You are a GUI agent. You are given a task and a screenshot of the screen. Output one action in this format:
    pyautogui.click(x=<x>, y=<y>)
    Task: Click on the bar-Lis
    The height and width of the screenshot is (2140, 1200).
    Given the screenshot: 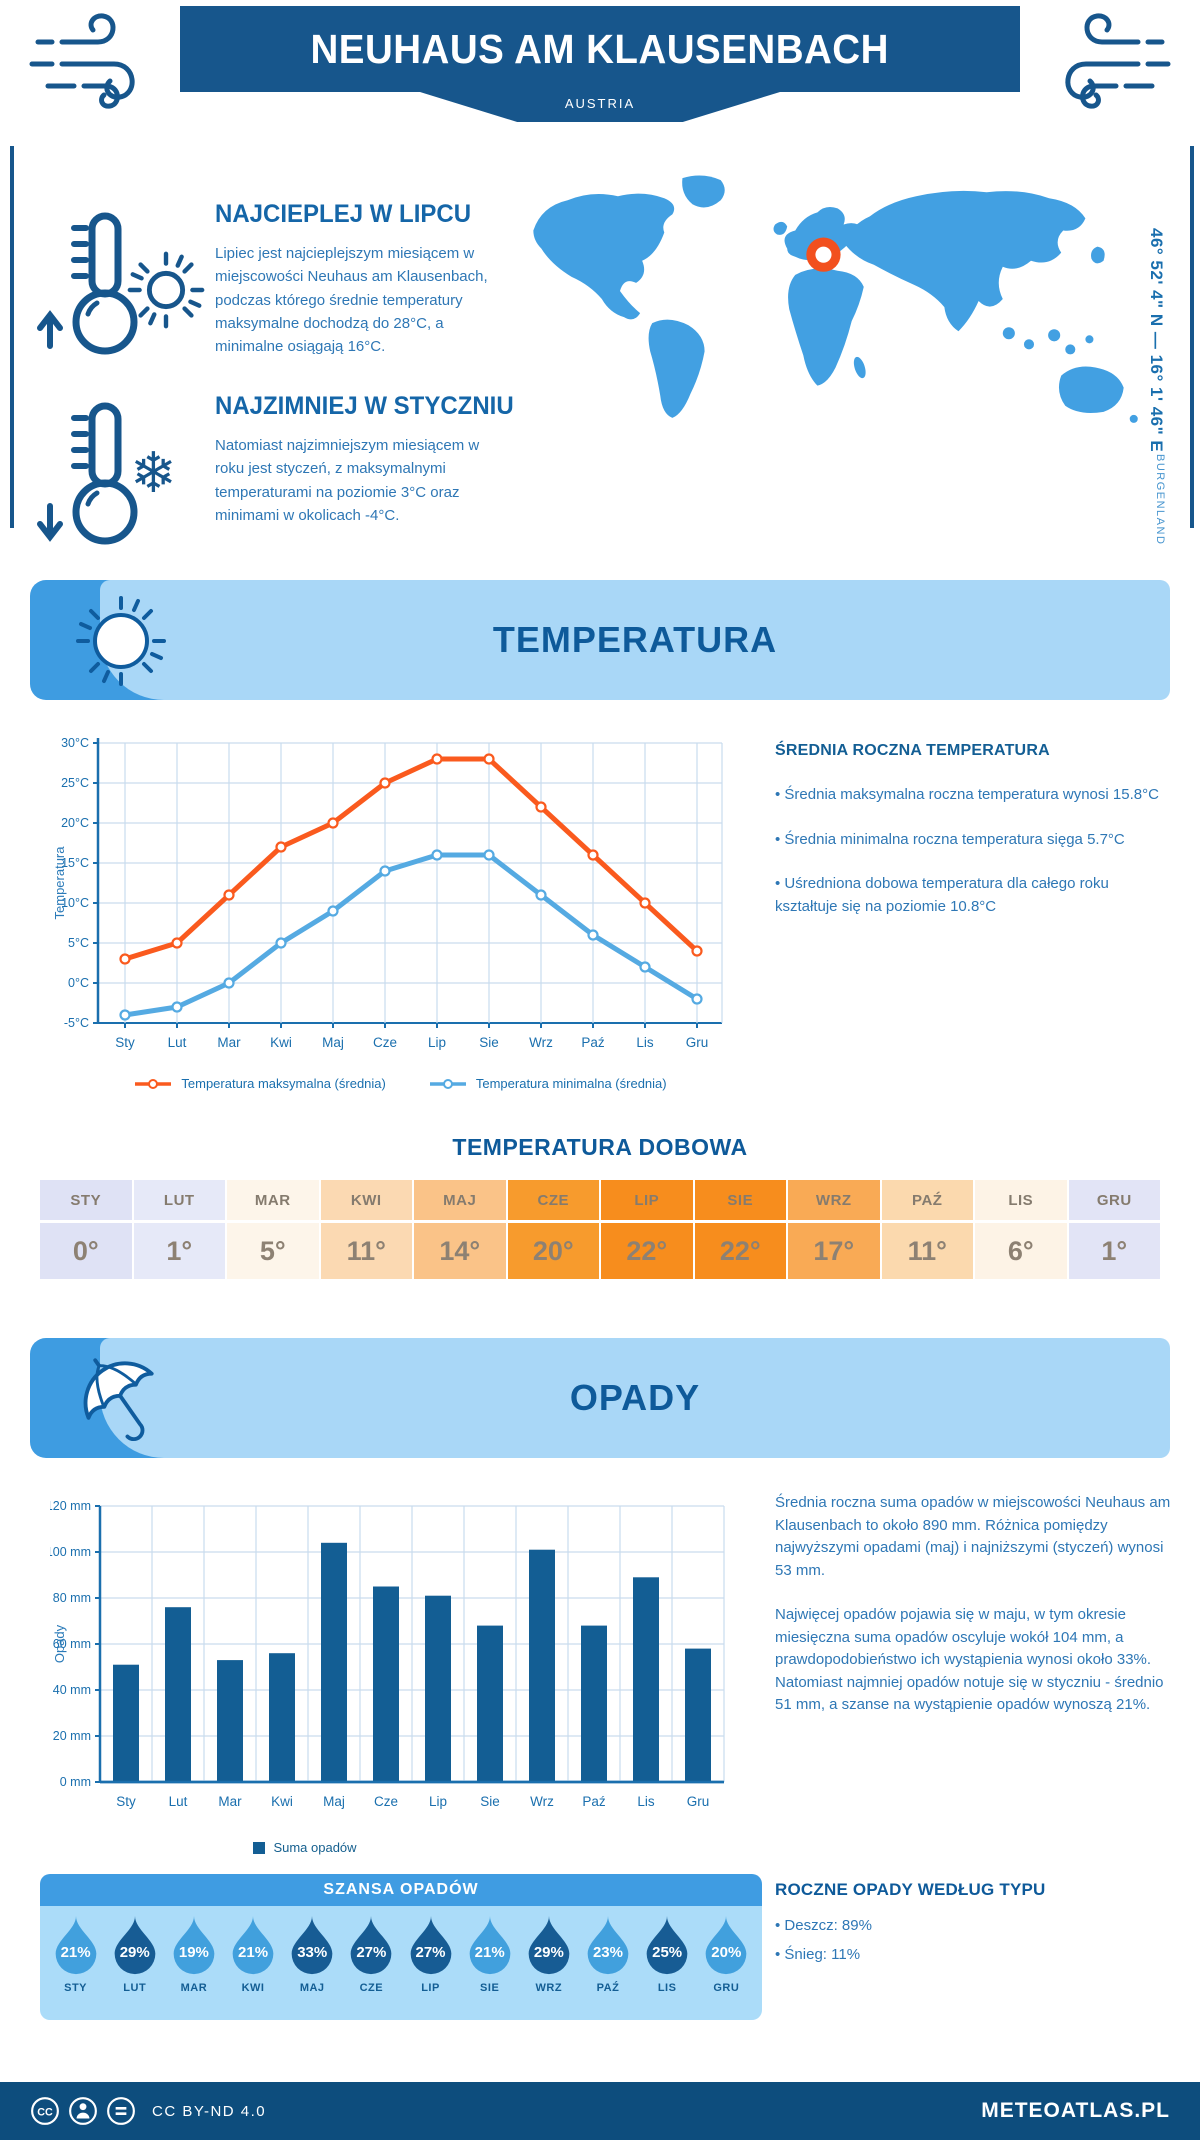 What is the action you would take?
    pyautogui.click(x=646, y=1679)
    